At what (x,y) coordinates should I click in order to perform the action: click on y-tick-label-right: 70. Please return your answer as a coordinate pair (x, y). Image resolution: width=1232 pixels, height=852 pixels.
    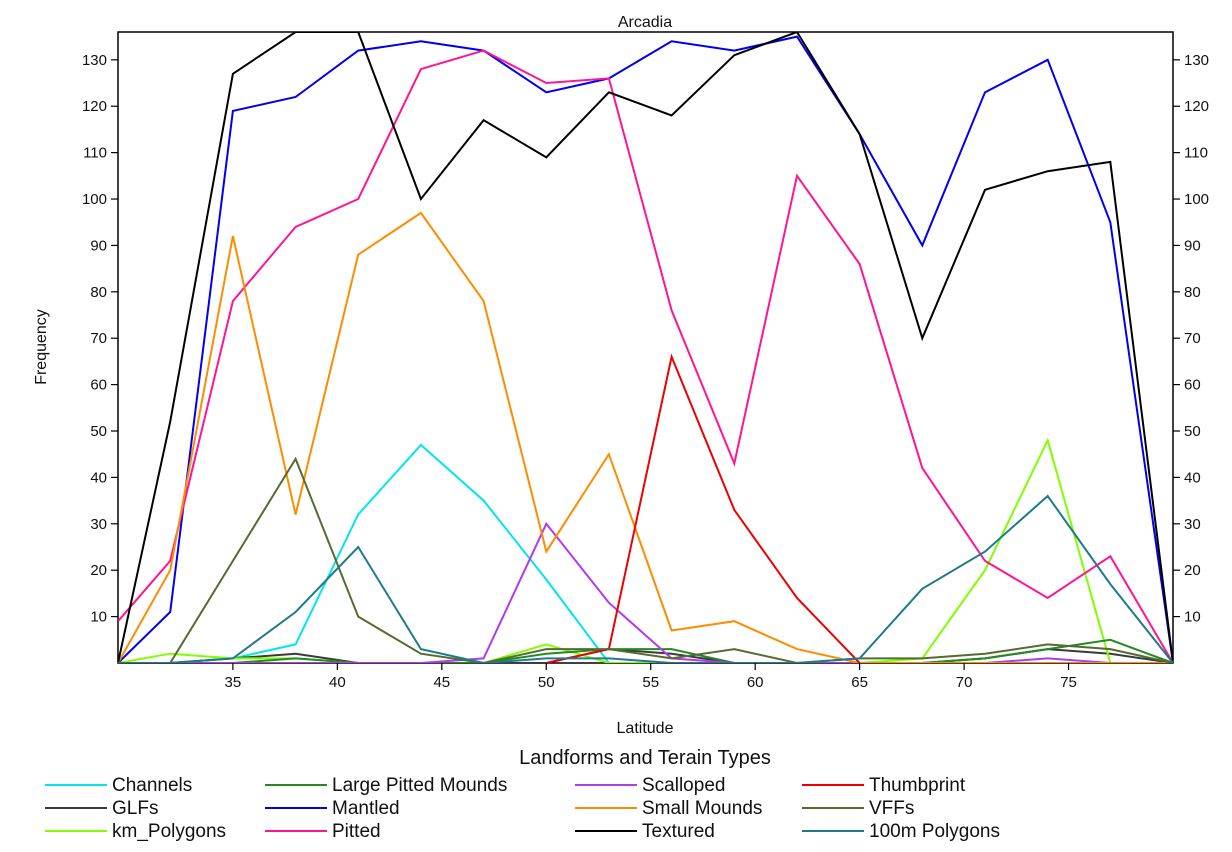
    Looking at the image, I should click on (1192, 338).